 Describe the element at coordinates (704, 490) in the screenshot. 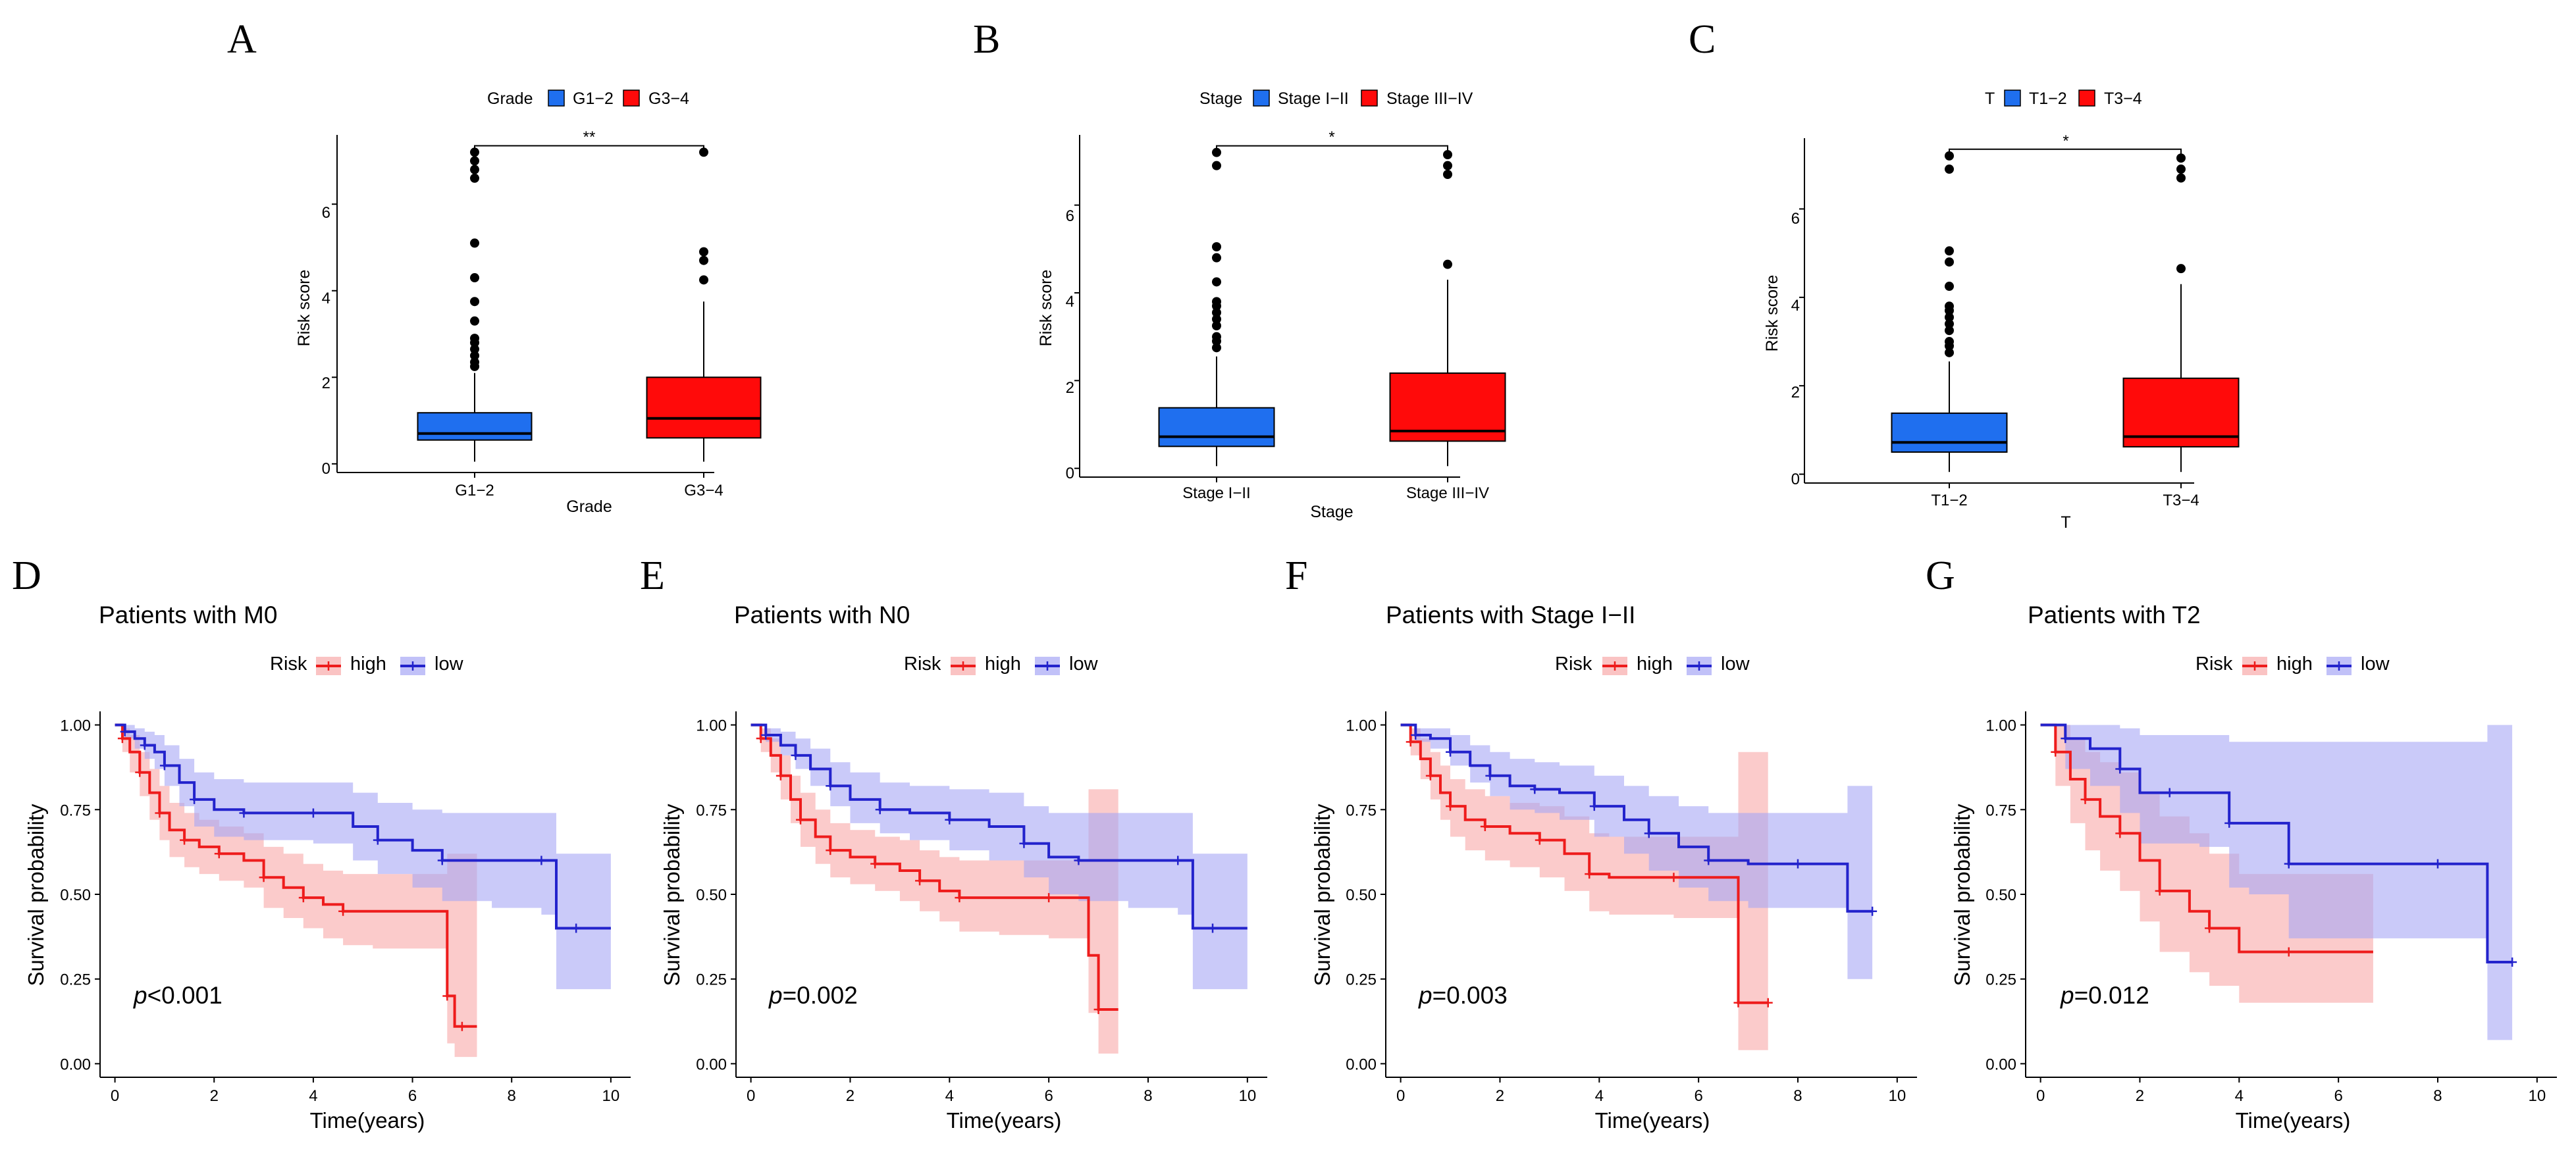

I see `x-tick-label: G3−4` at that location.